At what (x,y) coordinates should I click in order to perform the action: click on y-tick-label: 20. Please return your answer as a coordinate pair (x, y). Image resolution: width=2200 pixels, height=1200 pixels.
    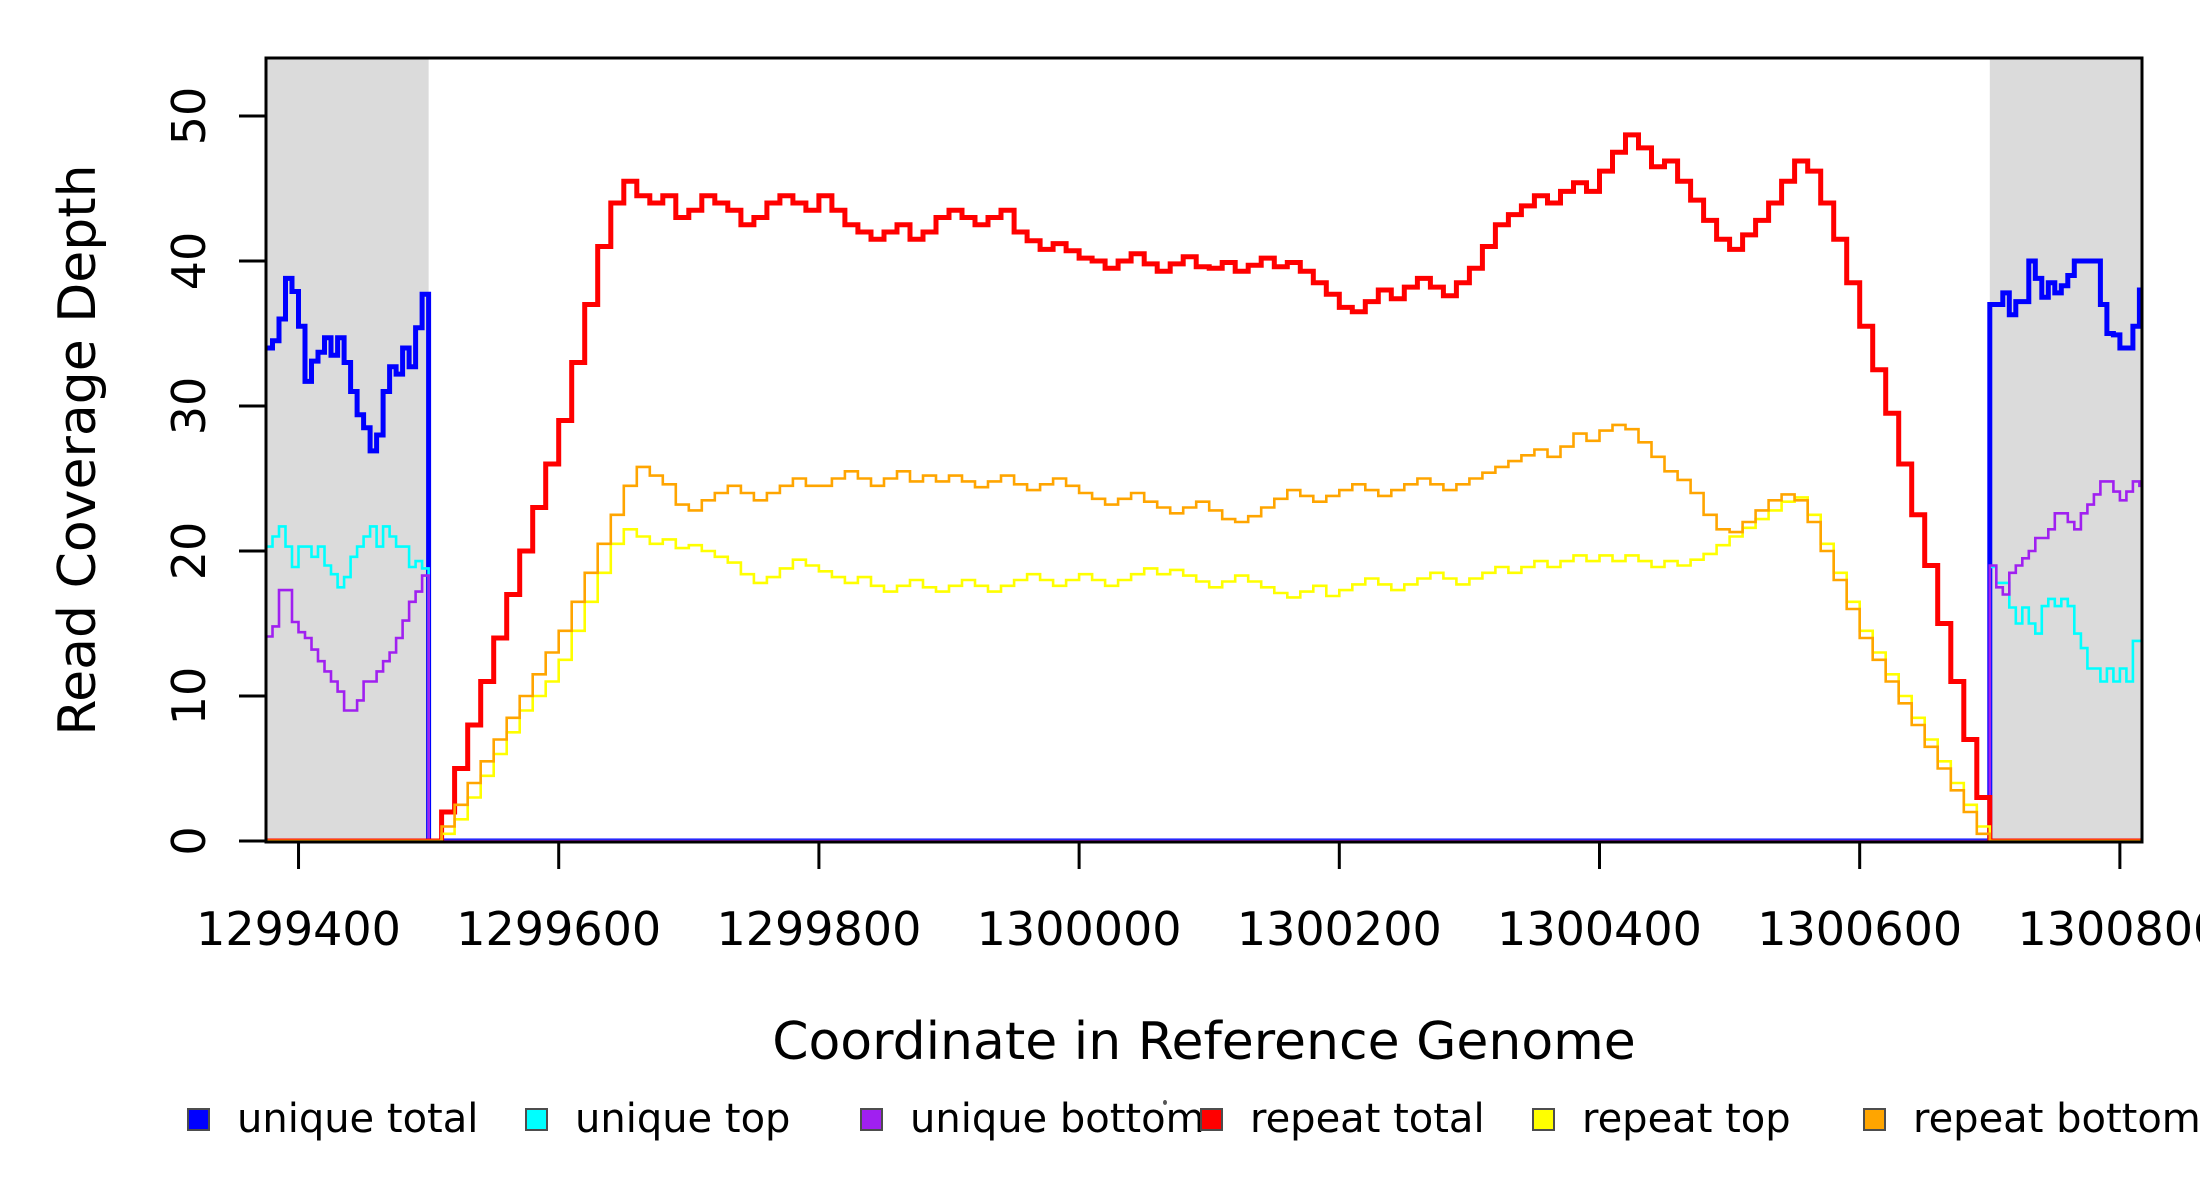
    Looking at the image, I should click on (189, 551).